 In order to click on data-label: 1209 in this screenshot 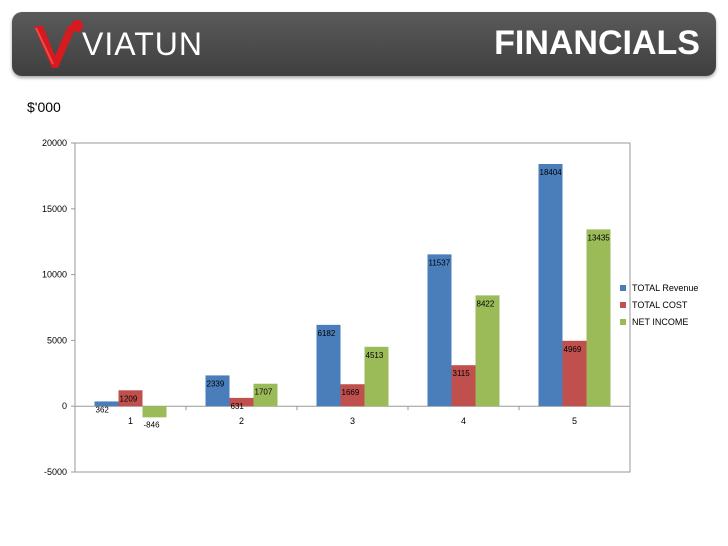, I will do `click(129, 398)`.